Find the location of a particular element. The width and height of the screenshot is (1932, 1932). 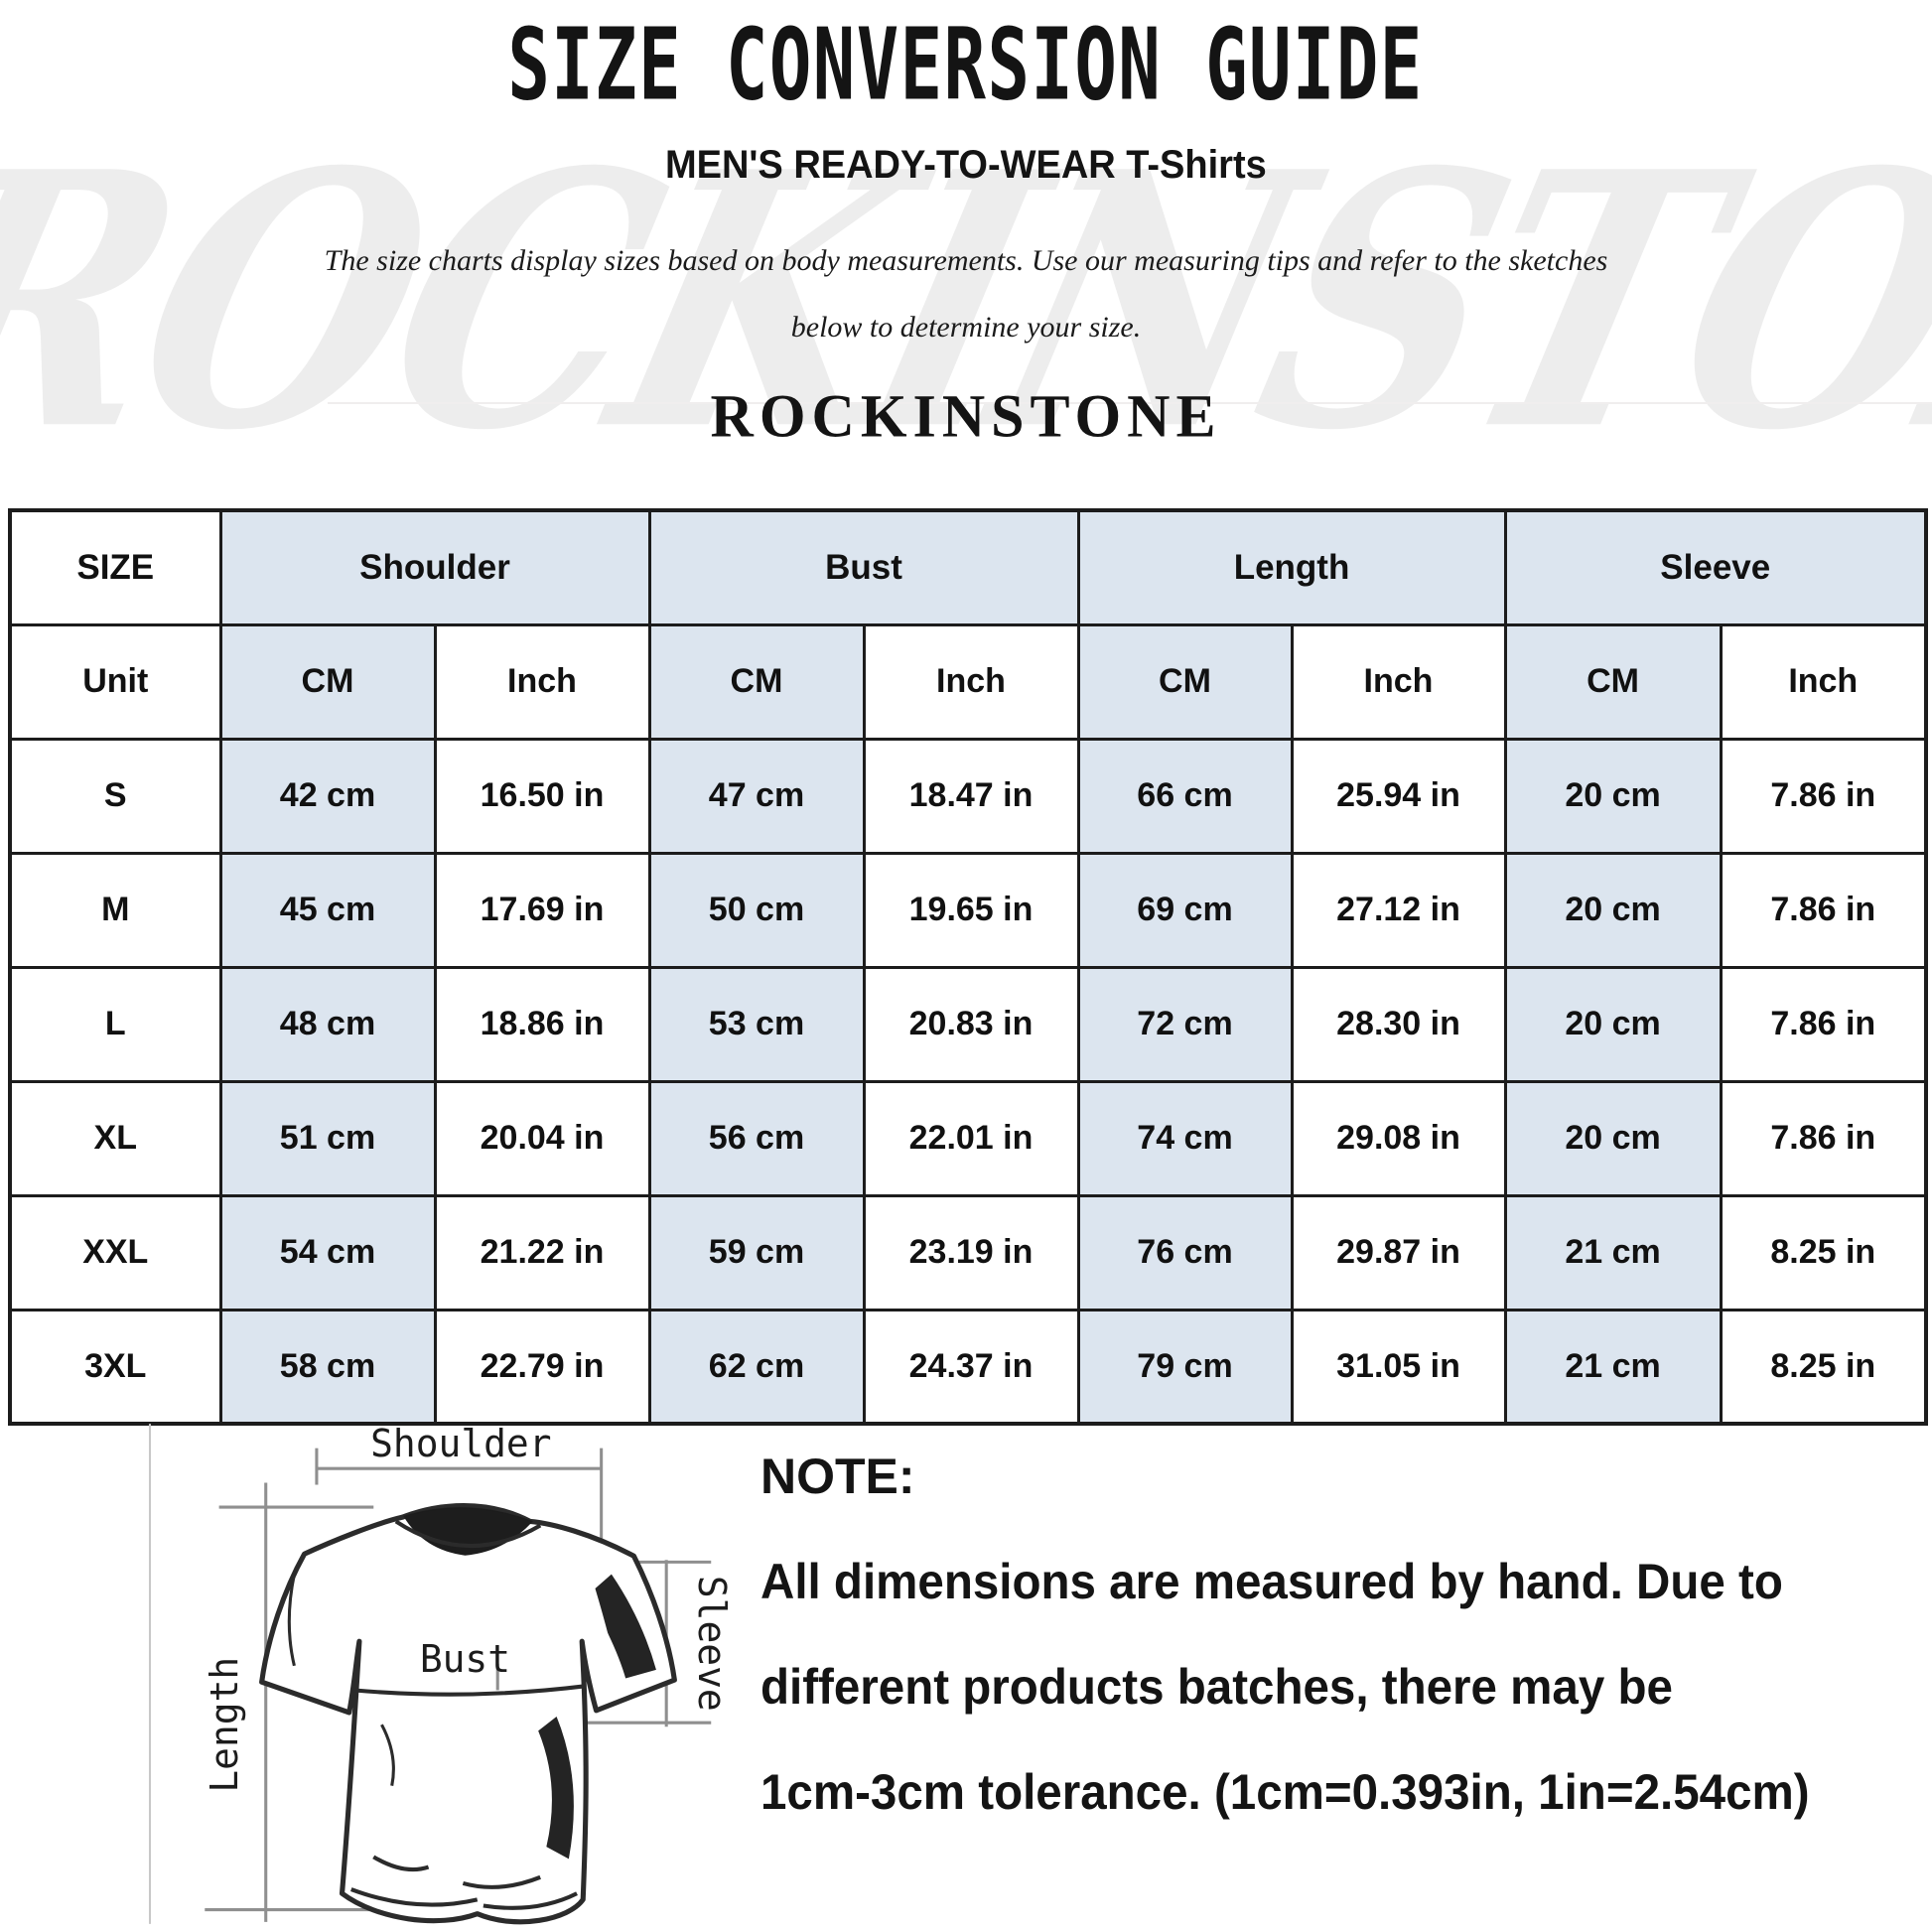

diagram-shoulder-label: Shoulder is located at coordinates (460, 1443).